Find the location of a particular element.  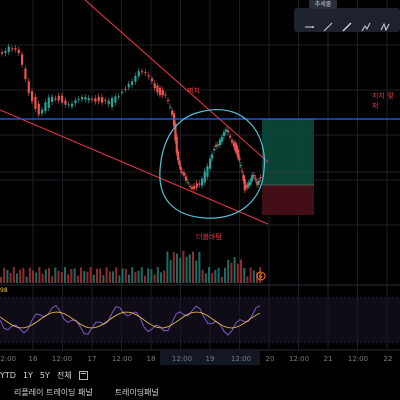

brush-icon is located at coordinates (366, 27).